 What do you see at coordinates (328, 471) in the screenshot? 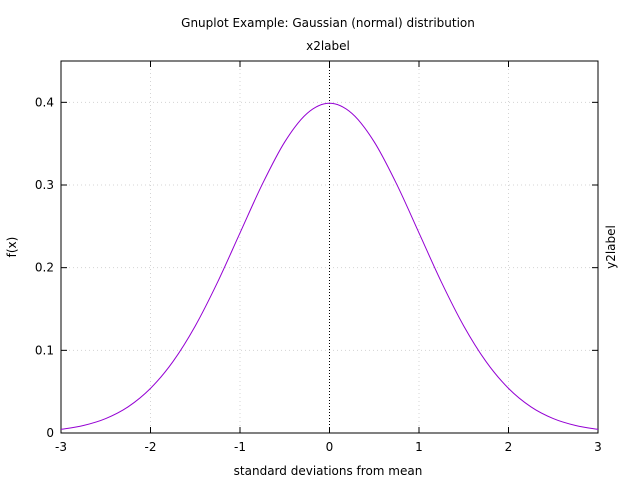
I see `x-axis-label: standard deviations from mean` at bounding box center [328, 471].